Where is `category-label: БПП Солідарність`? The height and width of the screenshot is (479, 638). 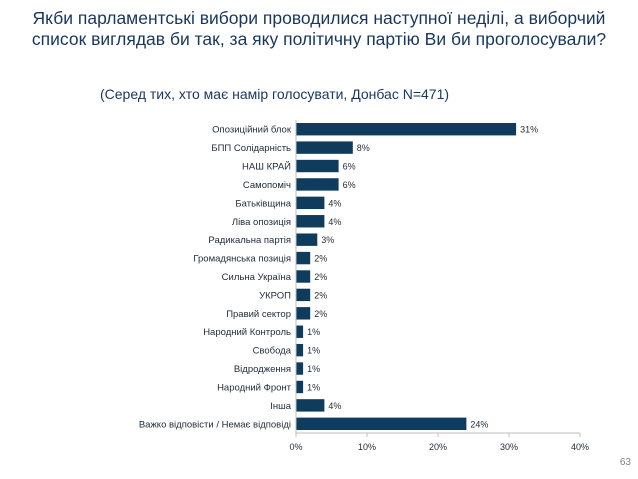 category-label: БПП Солідарність is located at coordinates (251, 148).